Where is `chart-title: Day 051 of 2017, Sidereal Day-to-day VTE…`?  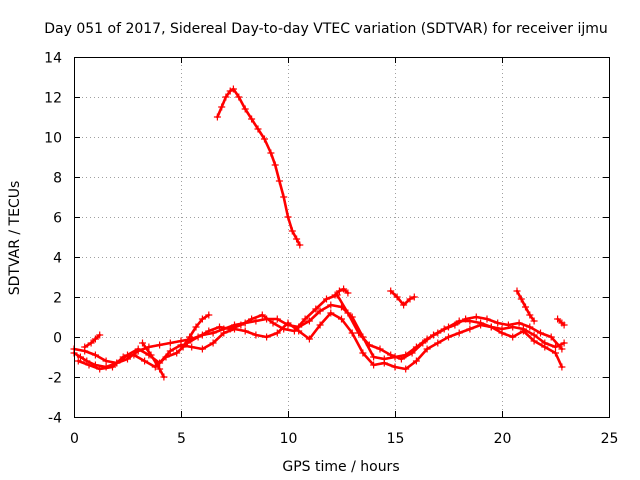
chart-title: Day 051 of 2017, Sidereal Day-to-day VTE… is located at coordinates (326, 29).